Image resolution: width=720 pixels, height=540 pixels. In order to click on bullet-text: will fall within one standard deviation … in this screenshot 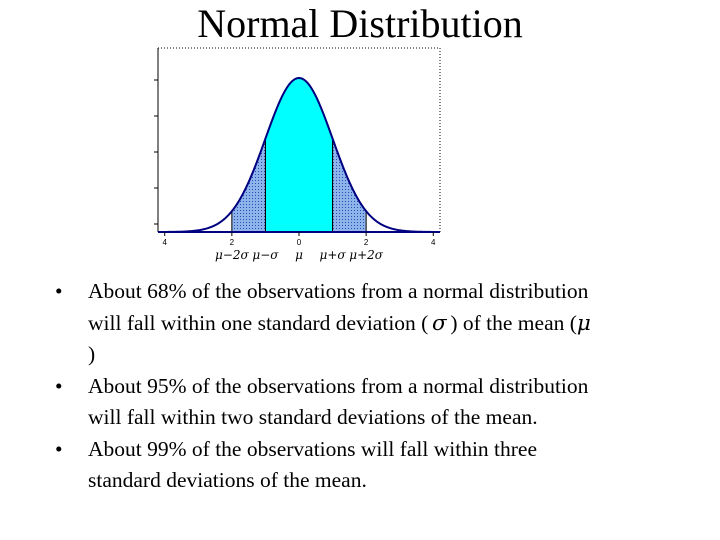, I will do `click(258, 322)`.